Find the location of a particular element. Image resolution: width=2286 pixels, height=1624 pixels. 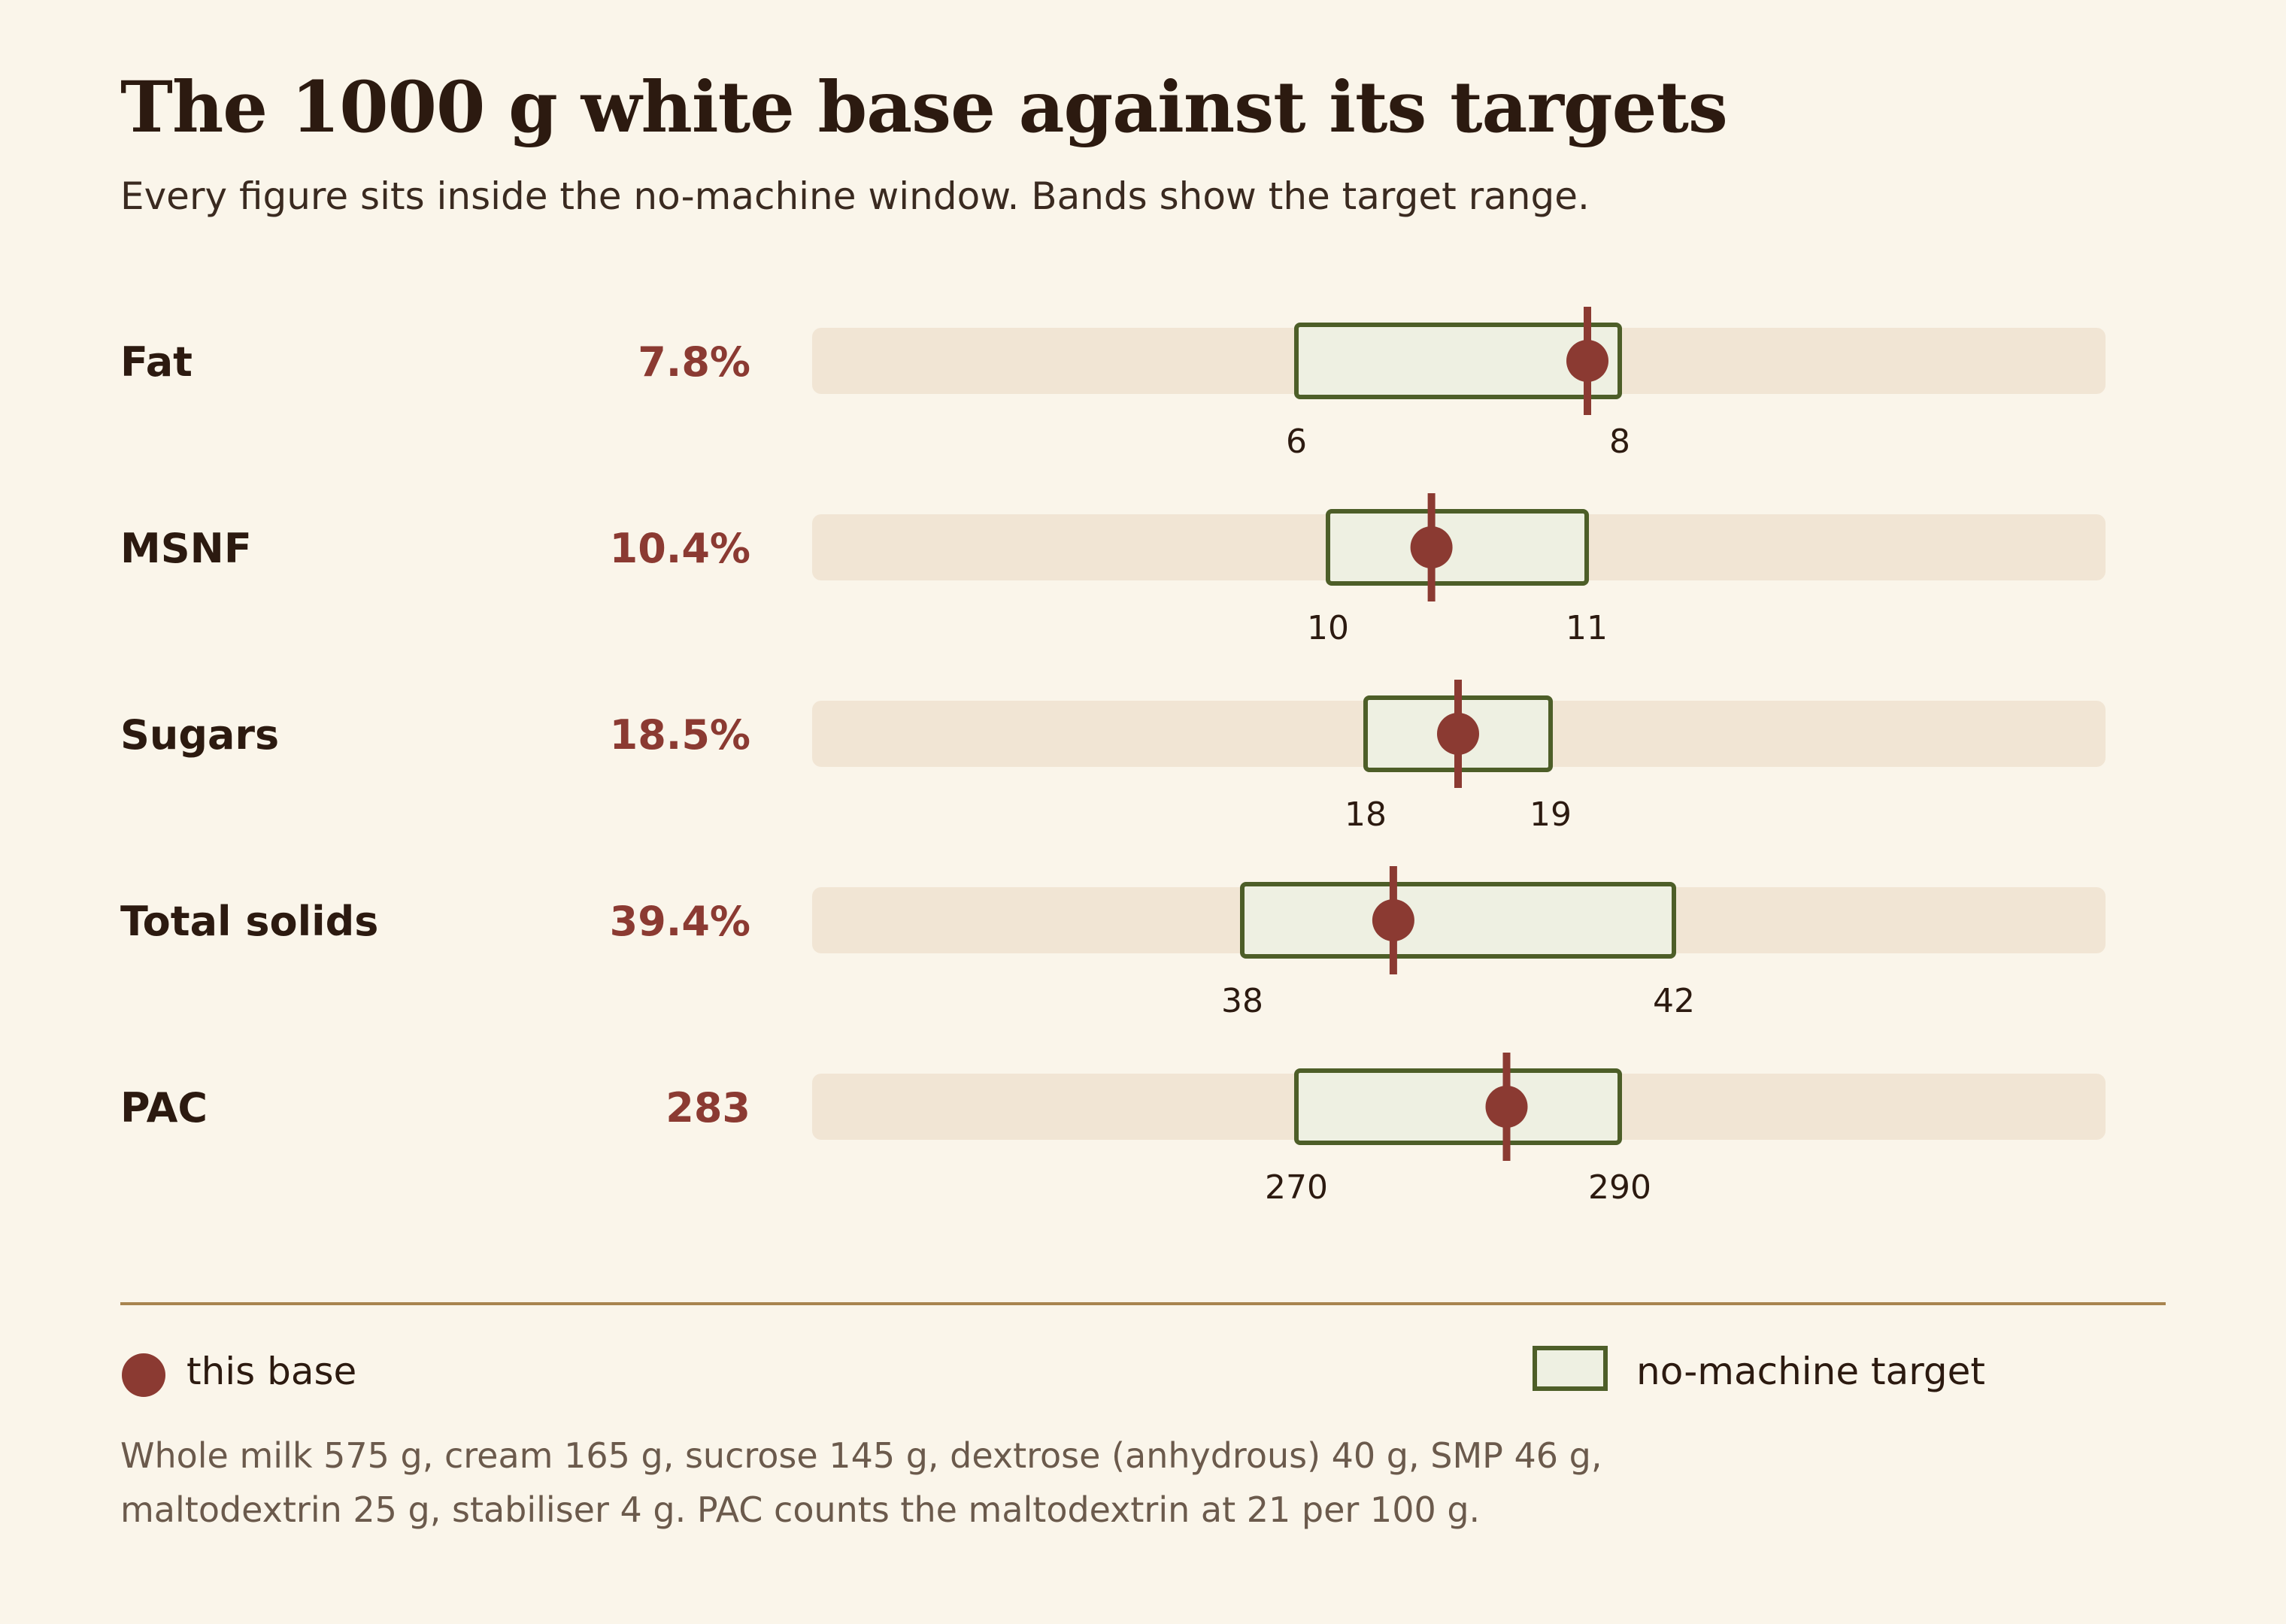

target-min-label: 6 is located at coordinates (1296, 442).